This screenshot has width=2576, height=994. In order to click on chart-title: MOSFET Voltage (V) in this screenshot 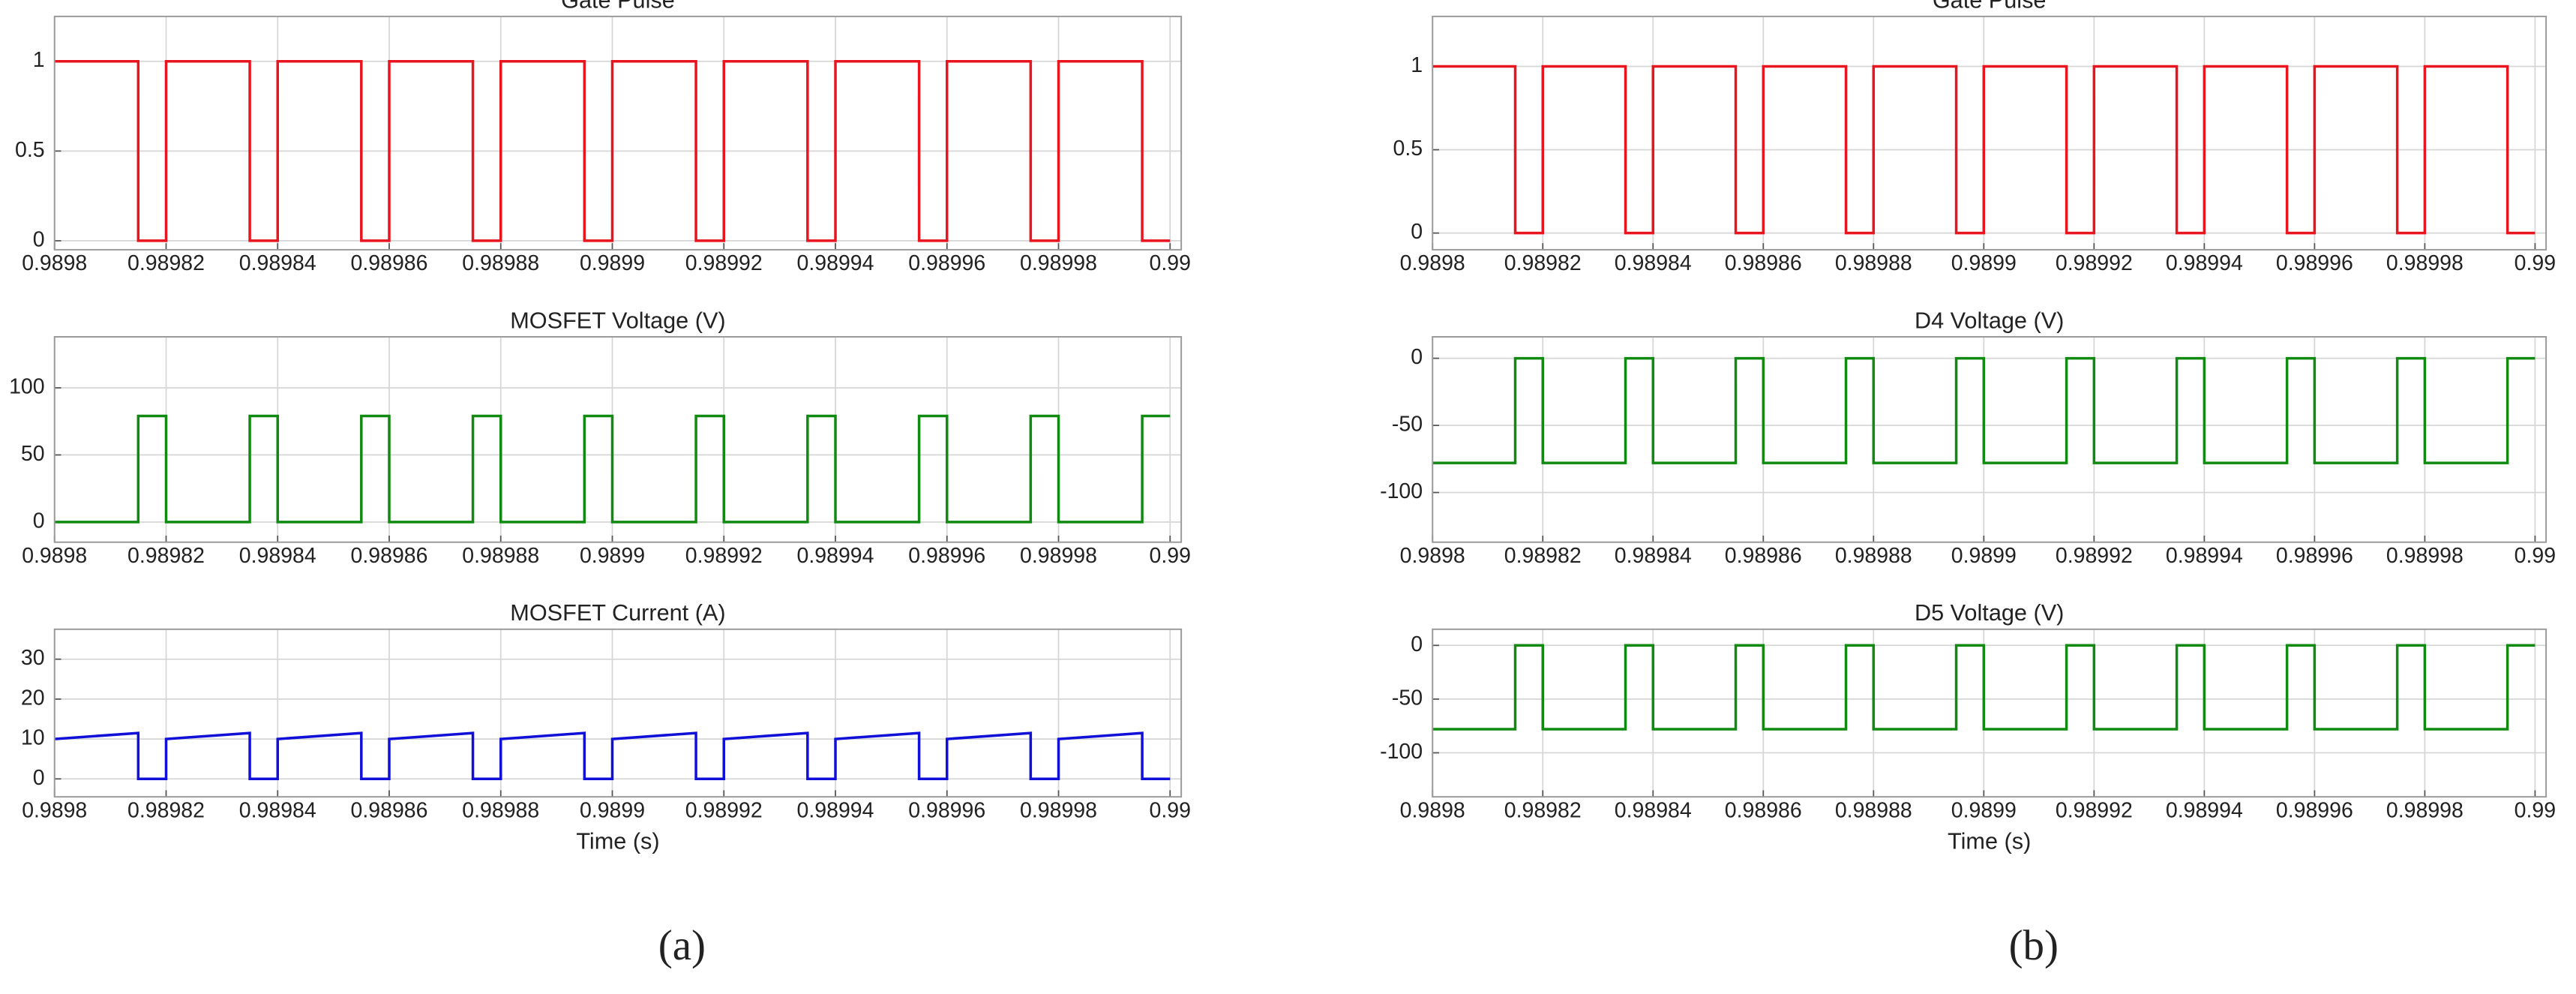, I will do `click(618, 320)`.